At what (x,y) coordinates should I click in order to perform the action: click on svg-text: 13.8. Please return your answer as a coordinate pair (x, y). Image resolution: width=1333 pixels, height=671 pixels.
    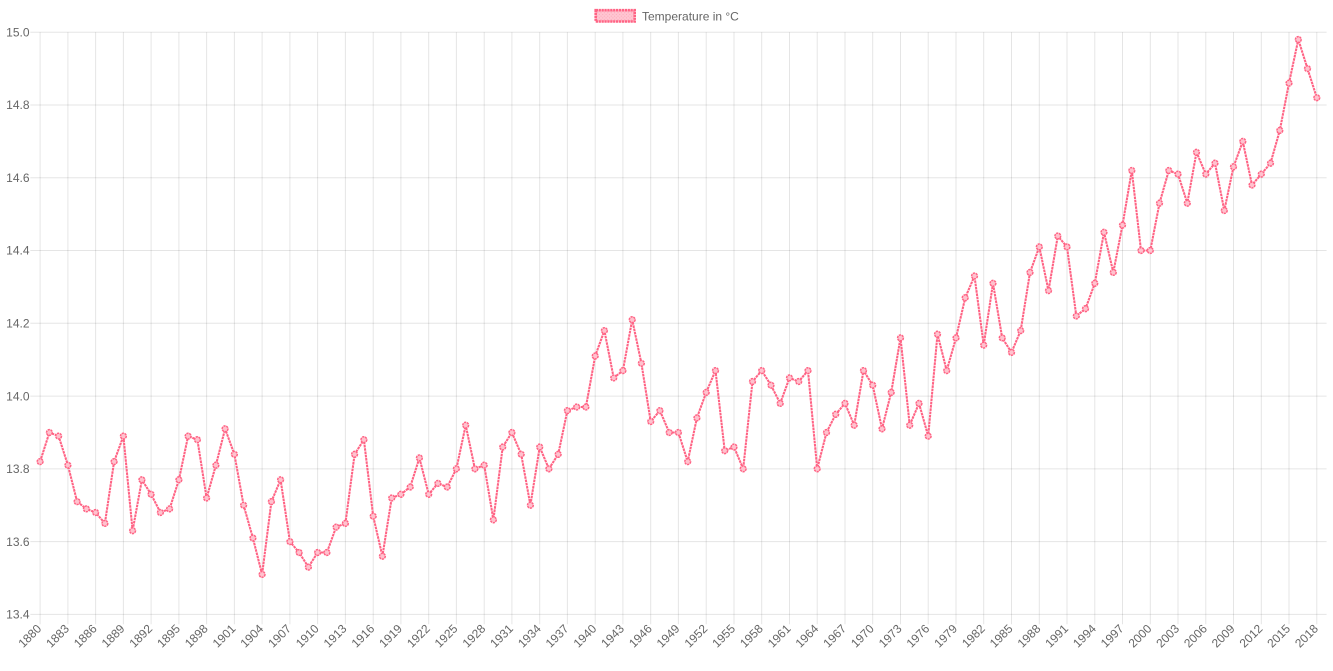
    Looking at the image, I should click on (18, 469).